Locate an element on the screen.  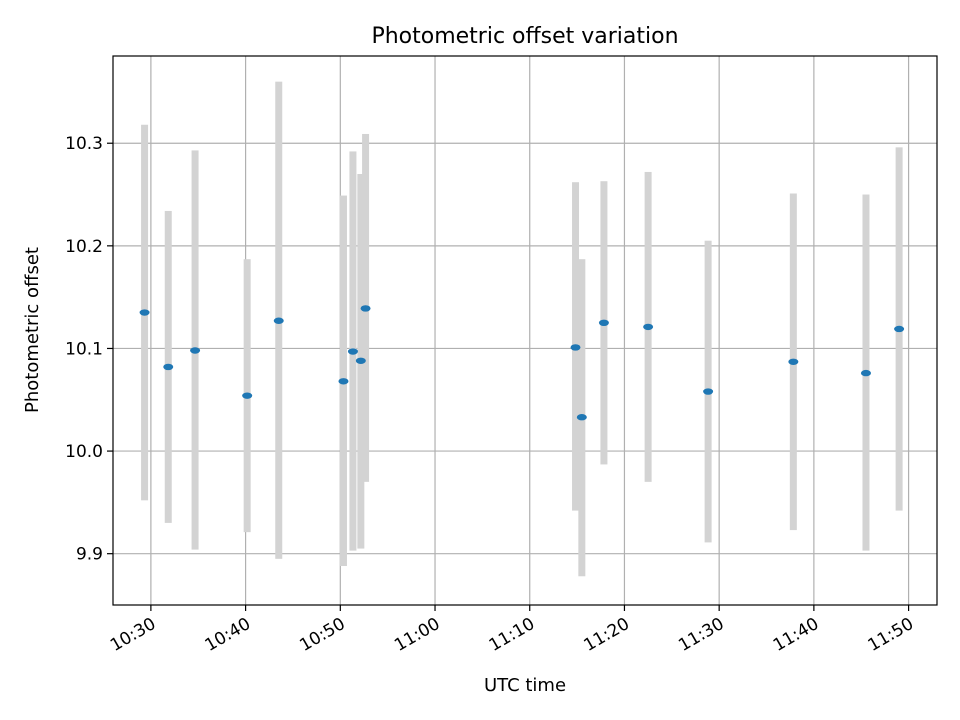
data-points is located at coordinates (522, 363).